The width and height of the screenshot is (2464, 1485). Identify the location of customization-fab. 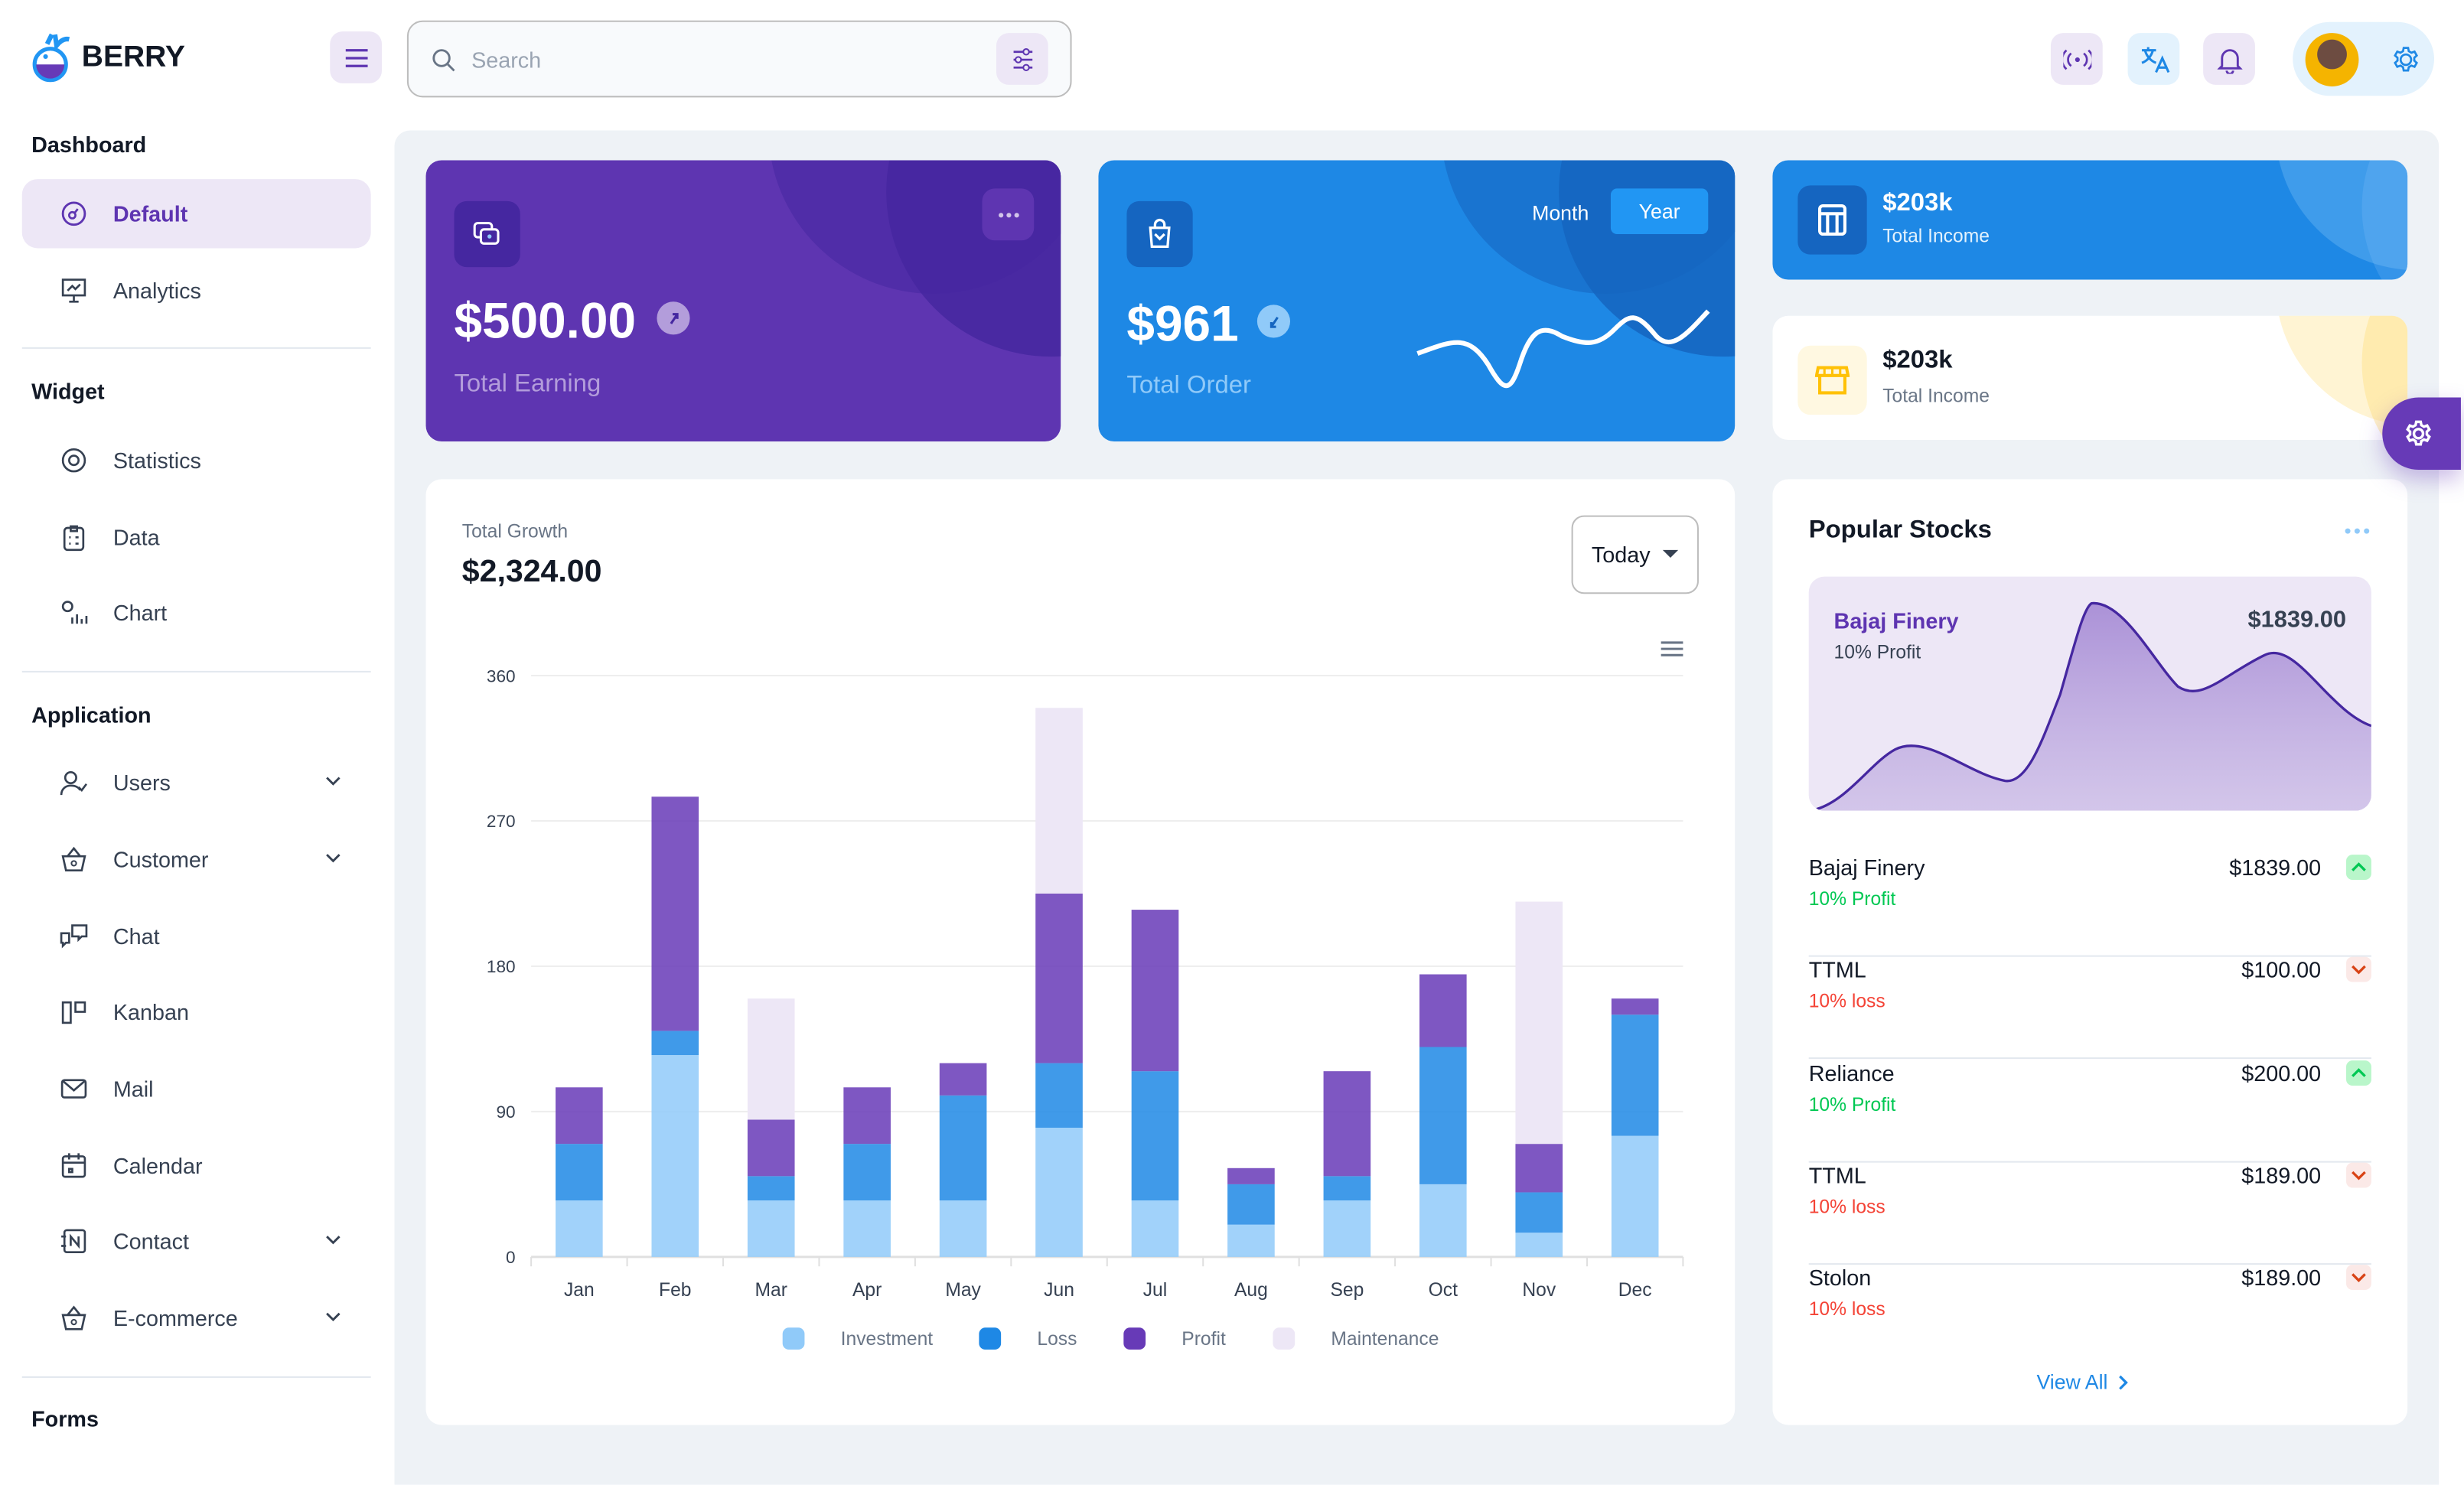
(2422, 434).